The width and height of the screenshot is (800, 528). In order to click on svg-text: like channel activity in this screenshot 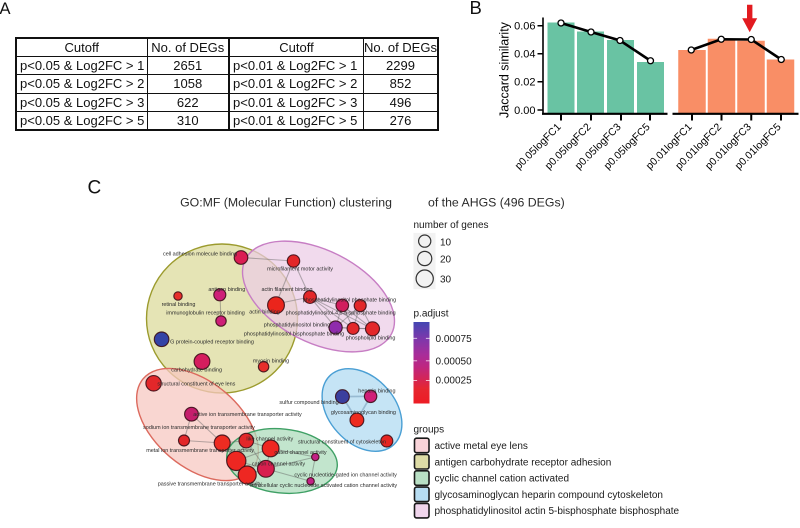, I will do `click(269, 440)`.